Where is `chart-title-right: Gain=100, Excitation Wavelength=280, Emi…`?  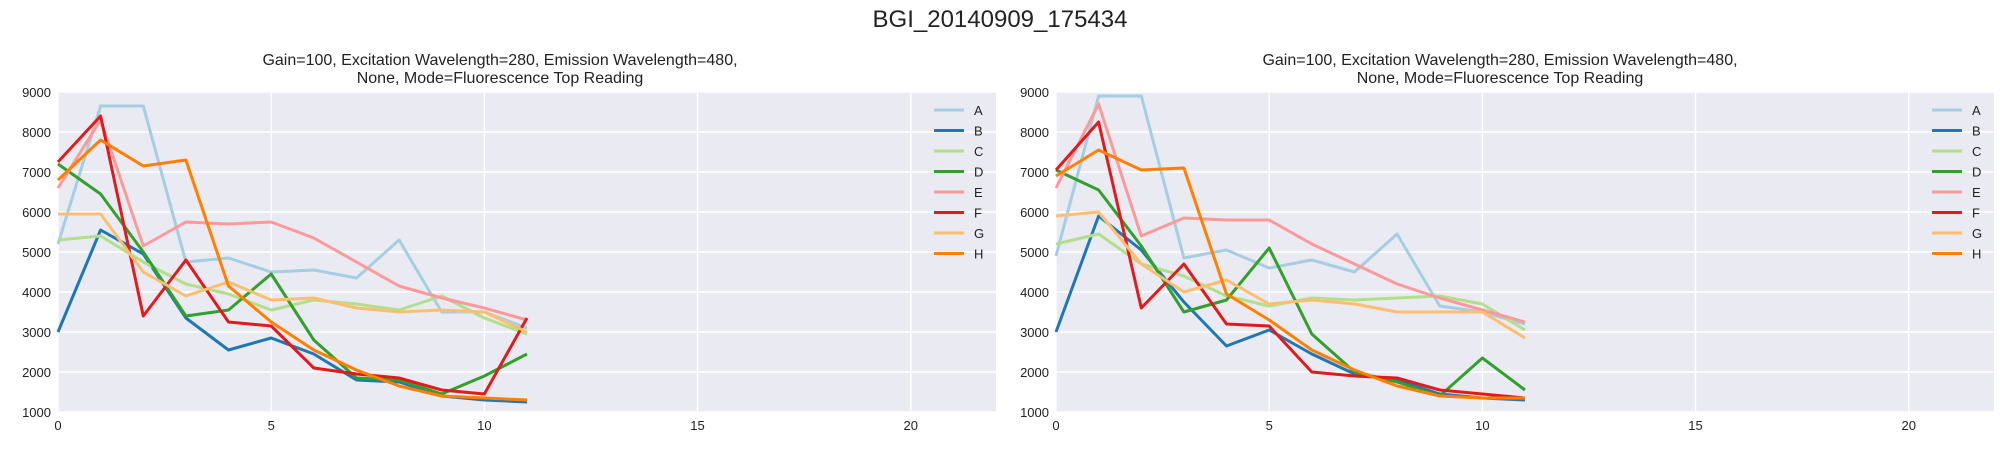 chart-title-right: Gain=100, Excitation Wavelength=280, Emi… is located at coordinates (1500, 70).